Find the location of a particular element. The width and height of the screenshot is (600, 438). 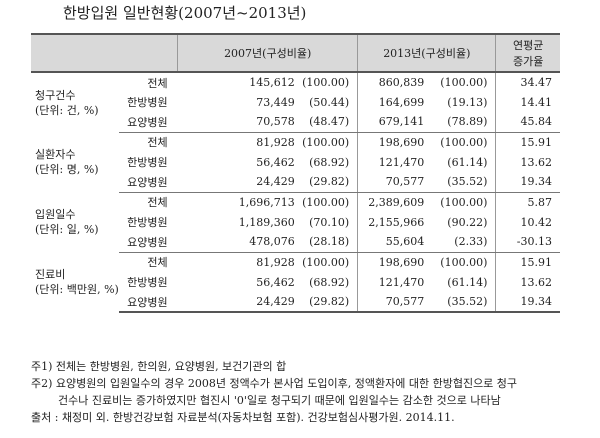

table-row: 한방병원 73,449 (50.44) 164,699 (19.13) 14.41 is located at coordinates (295, 102).